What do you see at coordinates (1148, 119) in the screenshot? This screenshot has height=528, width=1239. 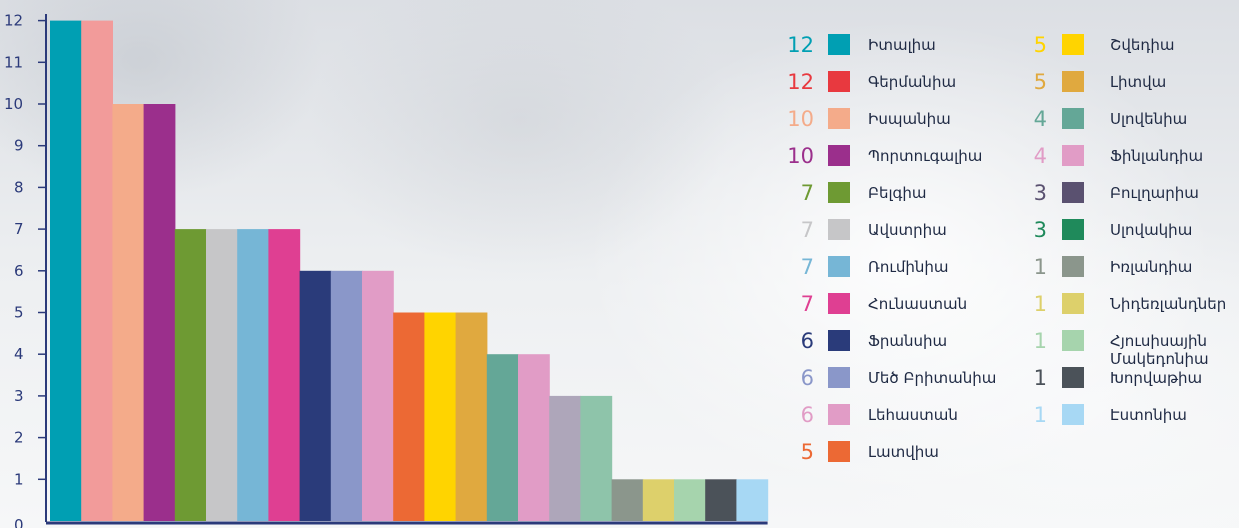 I see `legend-label: Սլովենիա` at bounding box center [1148, 119].